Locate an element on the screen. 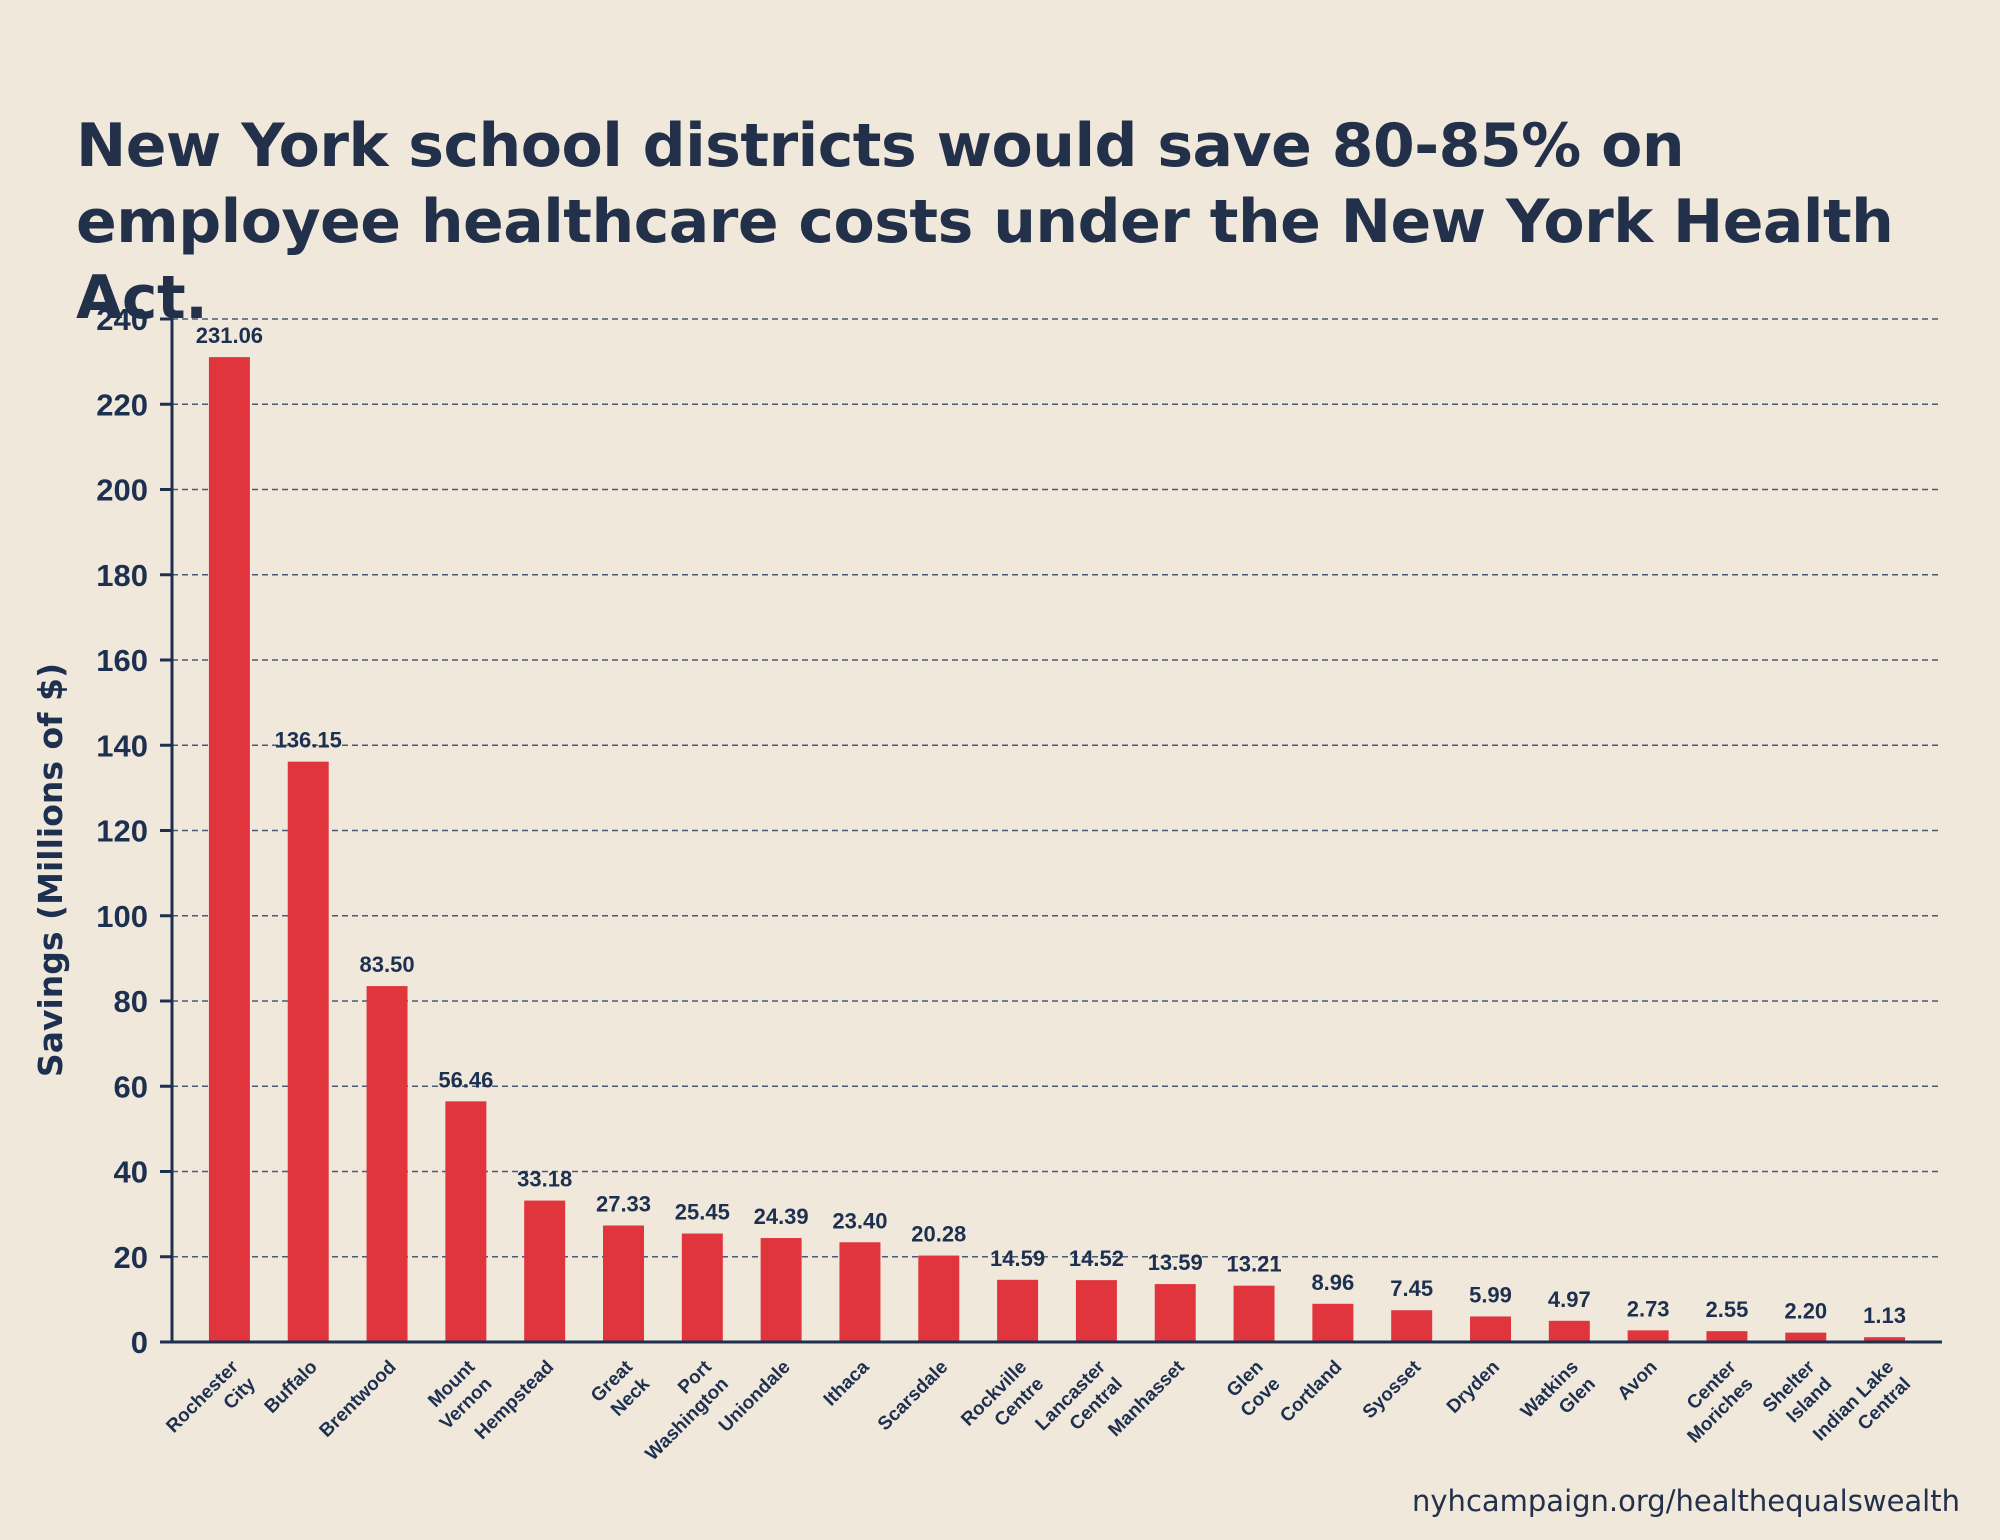 This screenshot has width=2000, height=1540. category-label: RockvilleCentre is located at coordinates (1002, 1402).